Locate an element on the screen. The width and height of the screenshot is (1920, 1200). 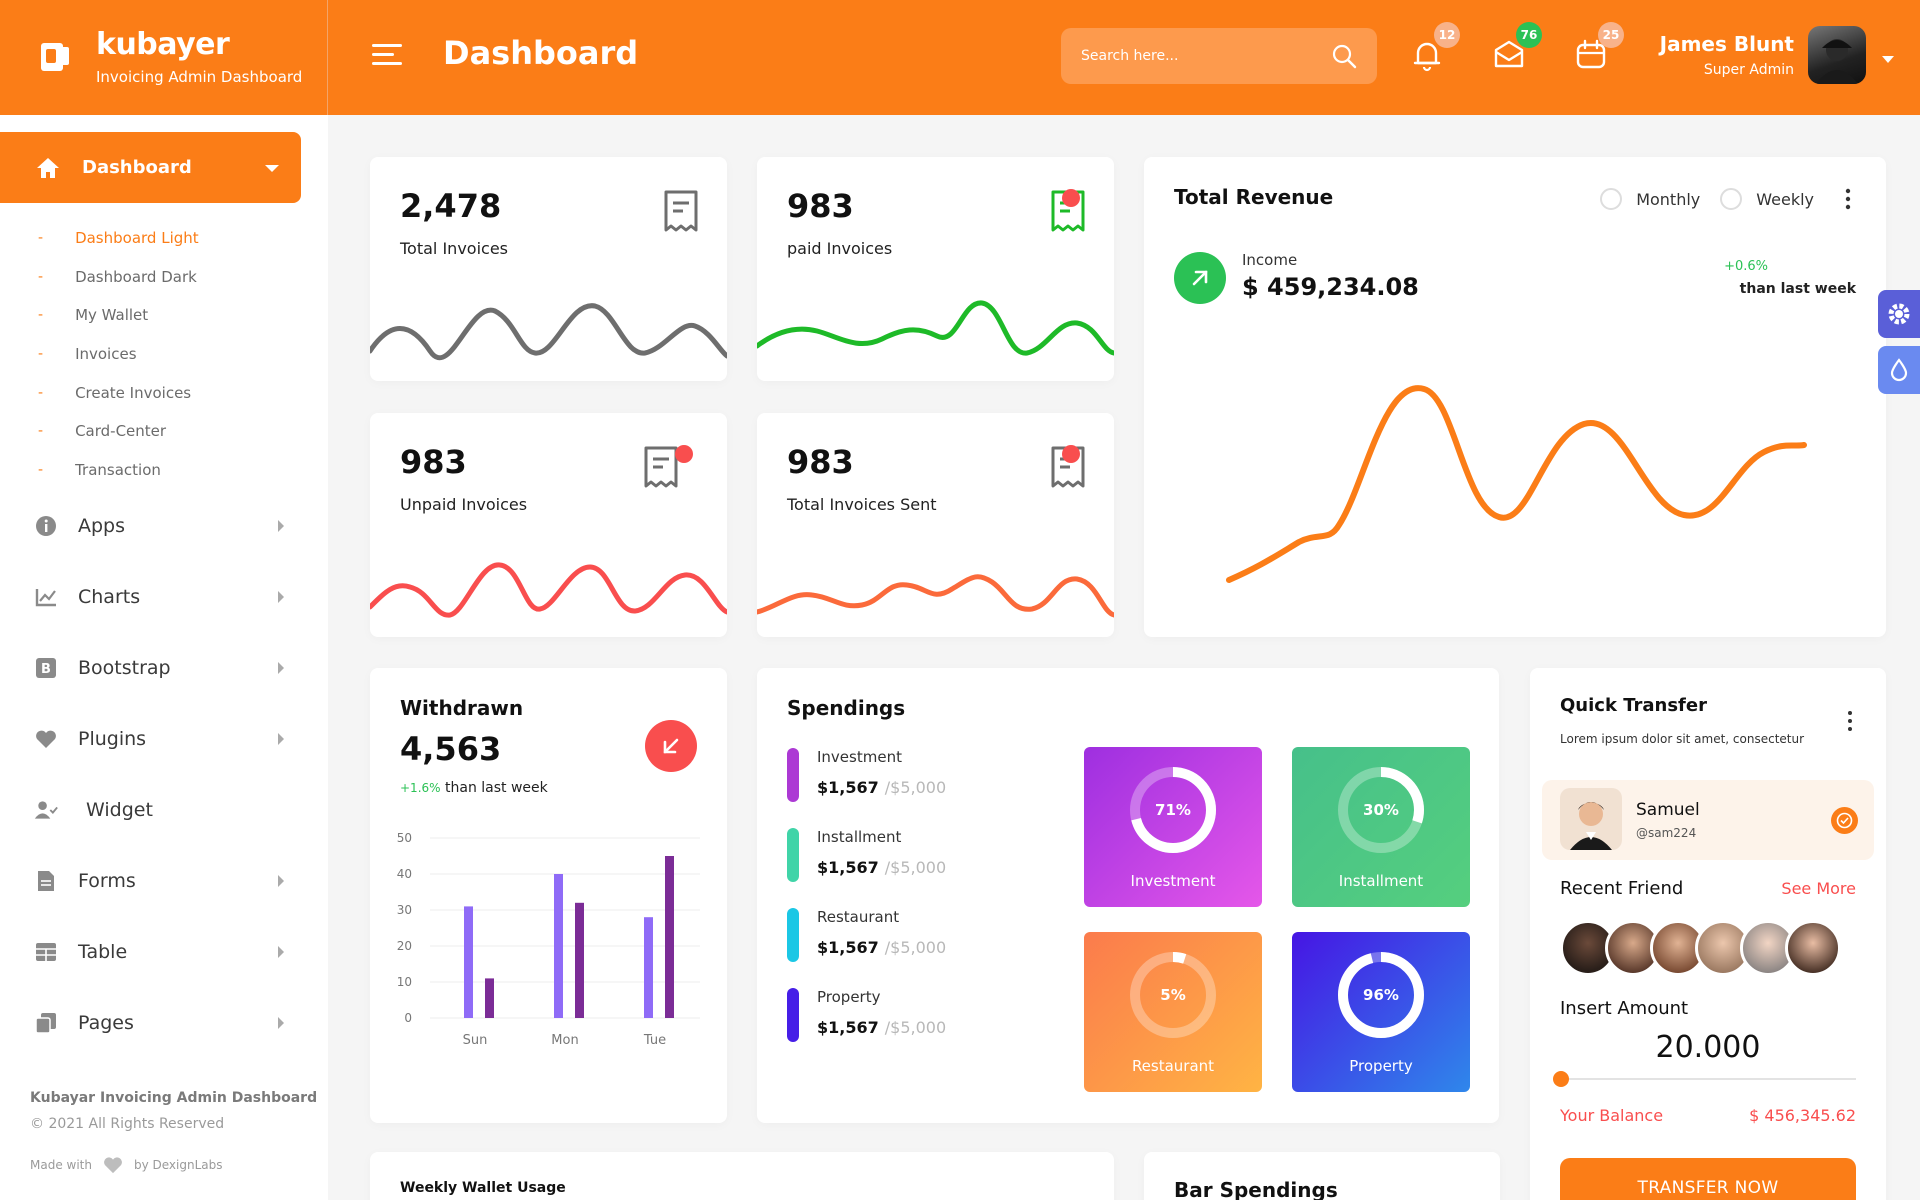
search-box is located at coordinates (1219, 56).